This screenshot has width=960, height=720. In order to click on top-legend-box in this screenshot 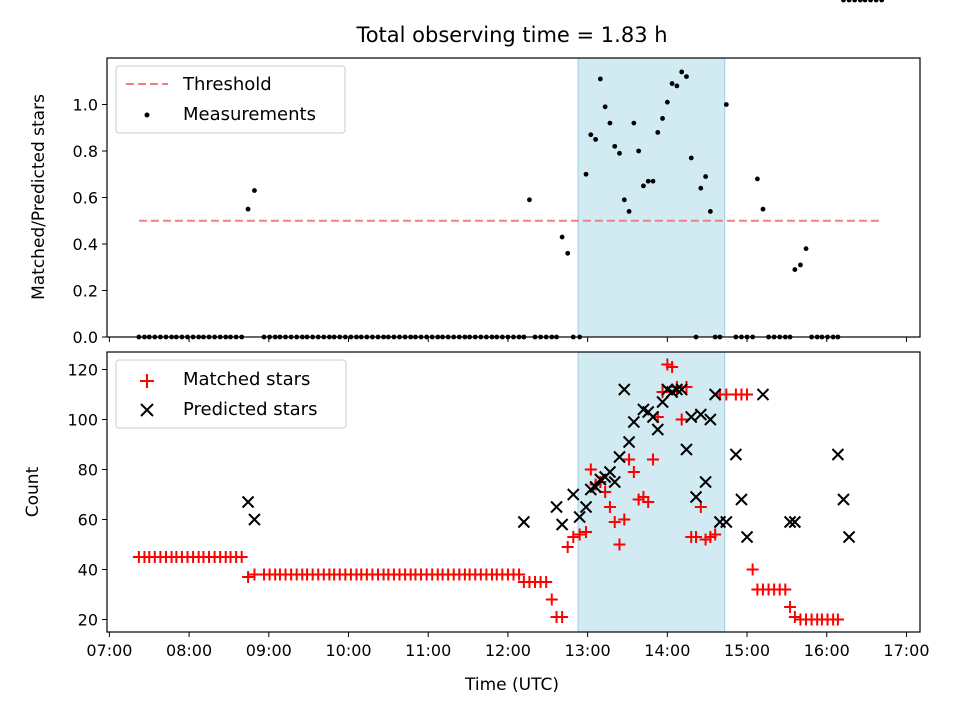, I will do `click(230, 99)`.